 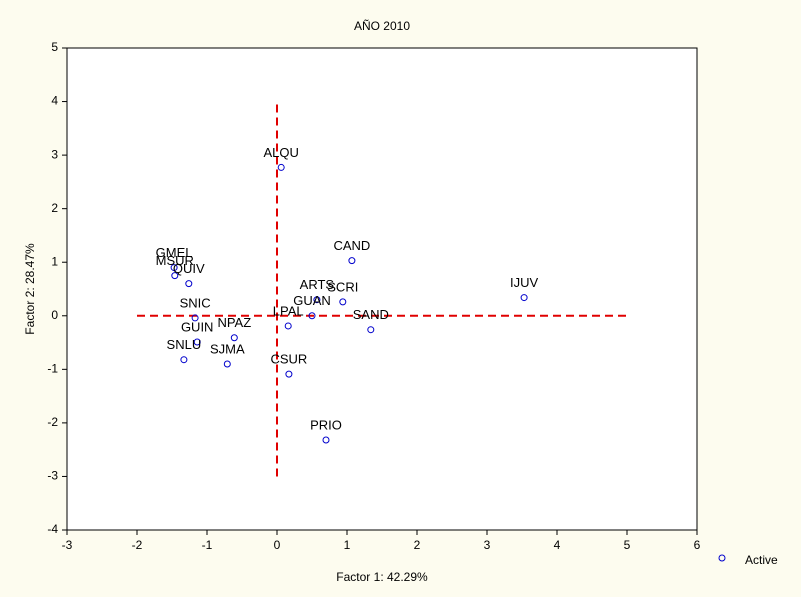 What do you see at coordinates (195, 302) in the screenshot?
I see `point-label: SNIC` at bounding box center [195, 302].